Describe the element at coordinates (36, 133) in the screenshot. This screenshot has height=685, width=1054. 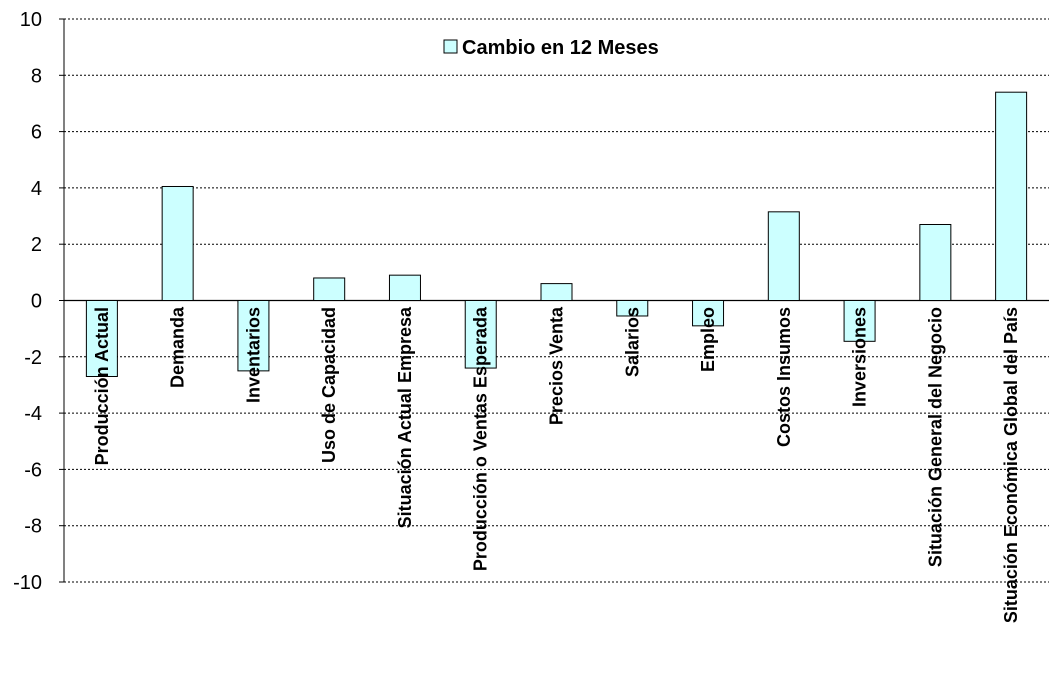
I see `y-tick-label: 6` at that location.